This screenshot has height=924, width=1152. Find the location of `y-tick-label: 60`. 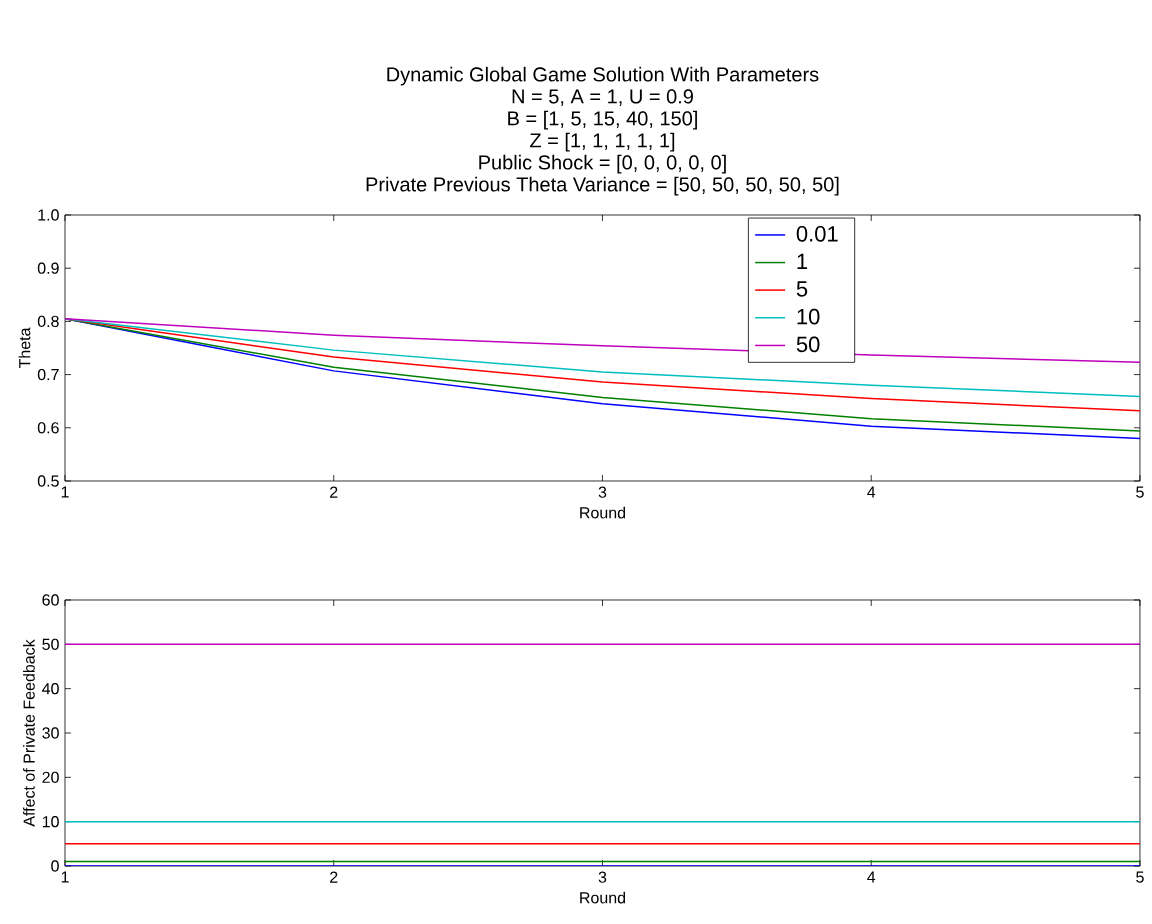

y-tick-label: 60 is located at coordinates (50, 600).